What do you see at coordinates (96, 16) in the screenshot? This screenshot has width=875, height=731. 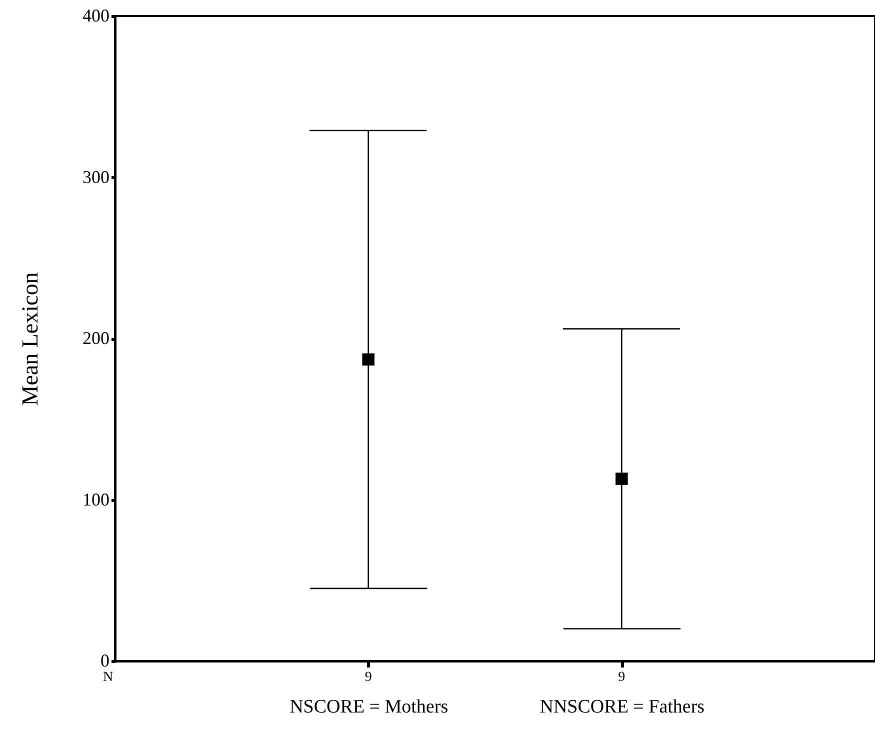 I see `y-tick-label: 400` at bounding box center [96, 16].